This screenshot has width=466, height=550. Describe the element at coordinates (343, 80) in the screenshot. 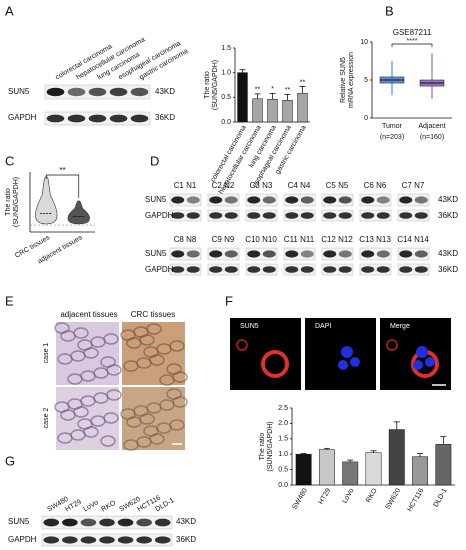

I see `y-axis-label: Relative SUN5` at that location.